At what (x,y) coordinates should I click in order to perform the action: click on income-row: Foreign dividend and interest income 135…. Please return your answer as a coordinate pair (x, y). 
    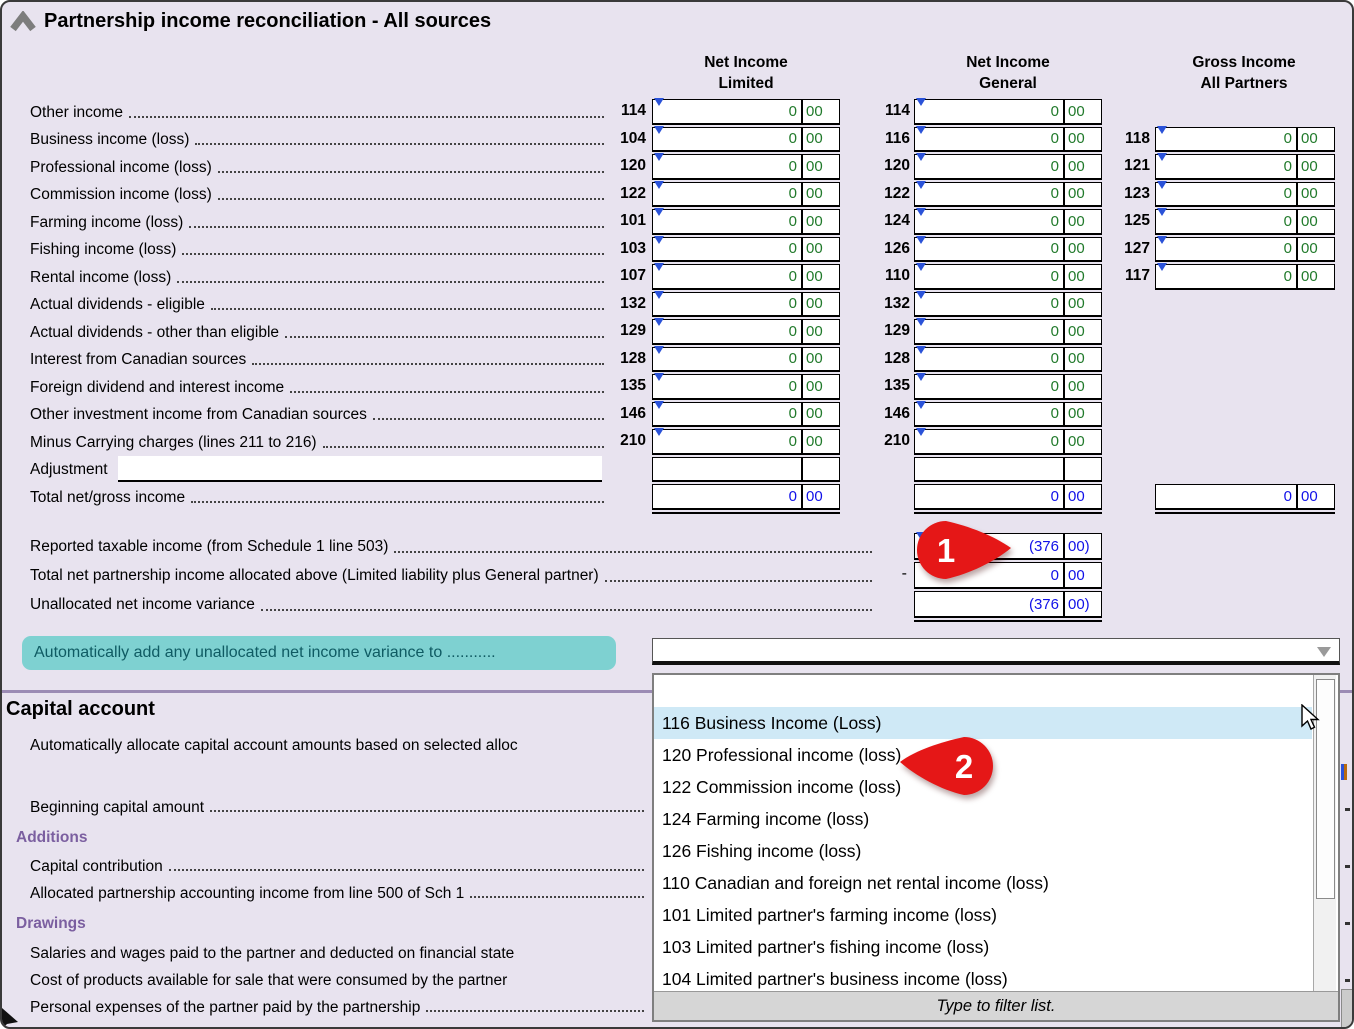
    Looking at the image, I should click on (677, 386).